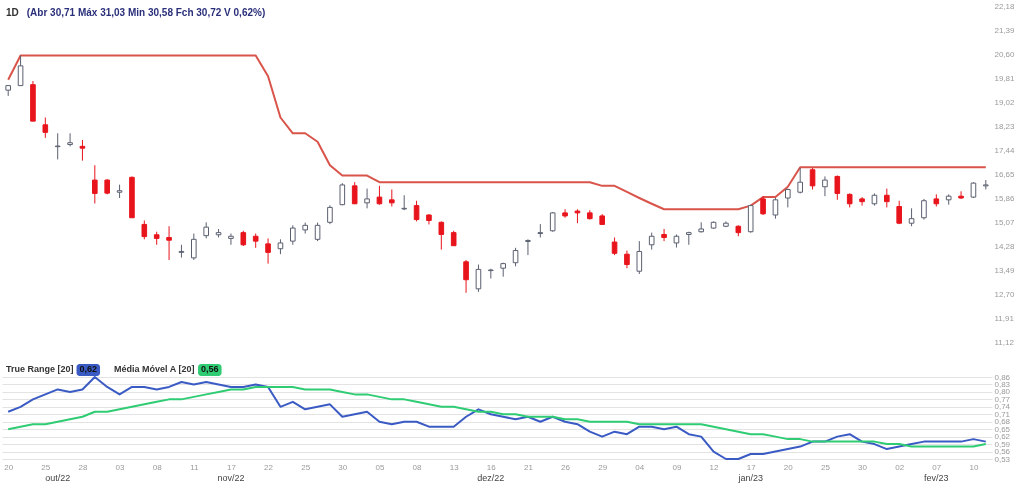 Image resolution: width=1024 pixels, height=488 pixels. Describe the element at coordinates (1004, 342) in the screenshot. I see `y-tick-label: 11,12` at that location.